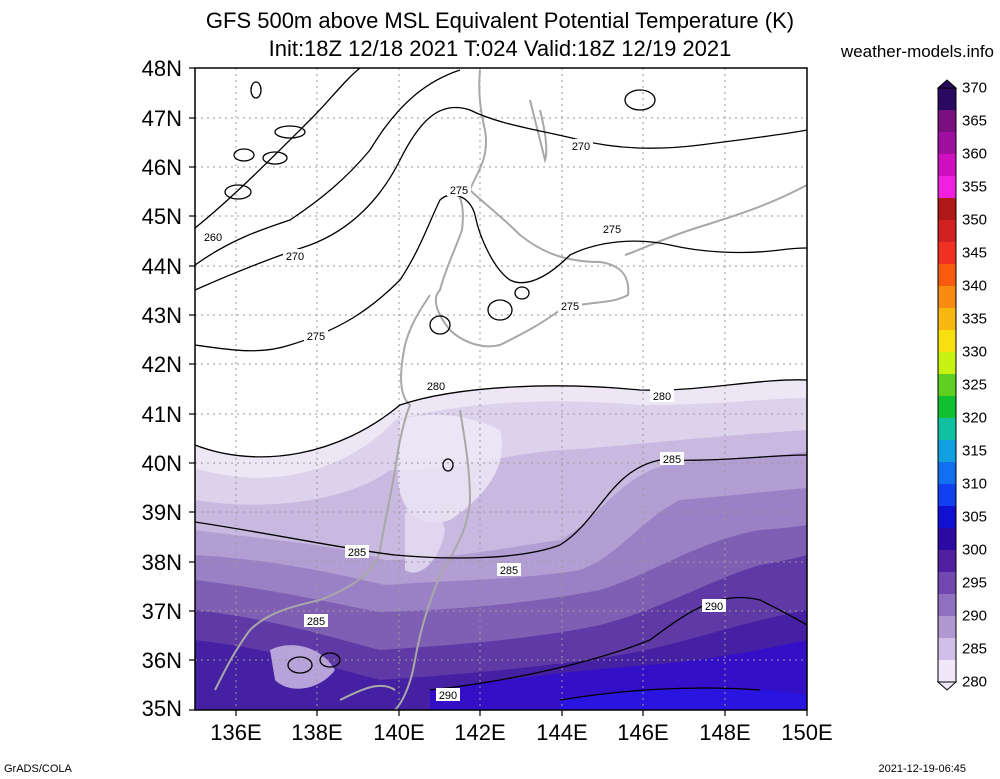  Describe the element at coordinates (807, 732) in the screenshot. I see `lon-label: 150E` at that location.